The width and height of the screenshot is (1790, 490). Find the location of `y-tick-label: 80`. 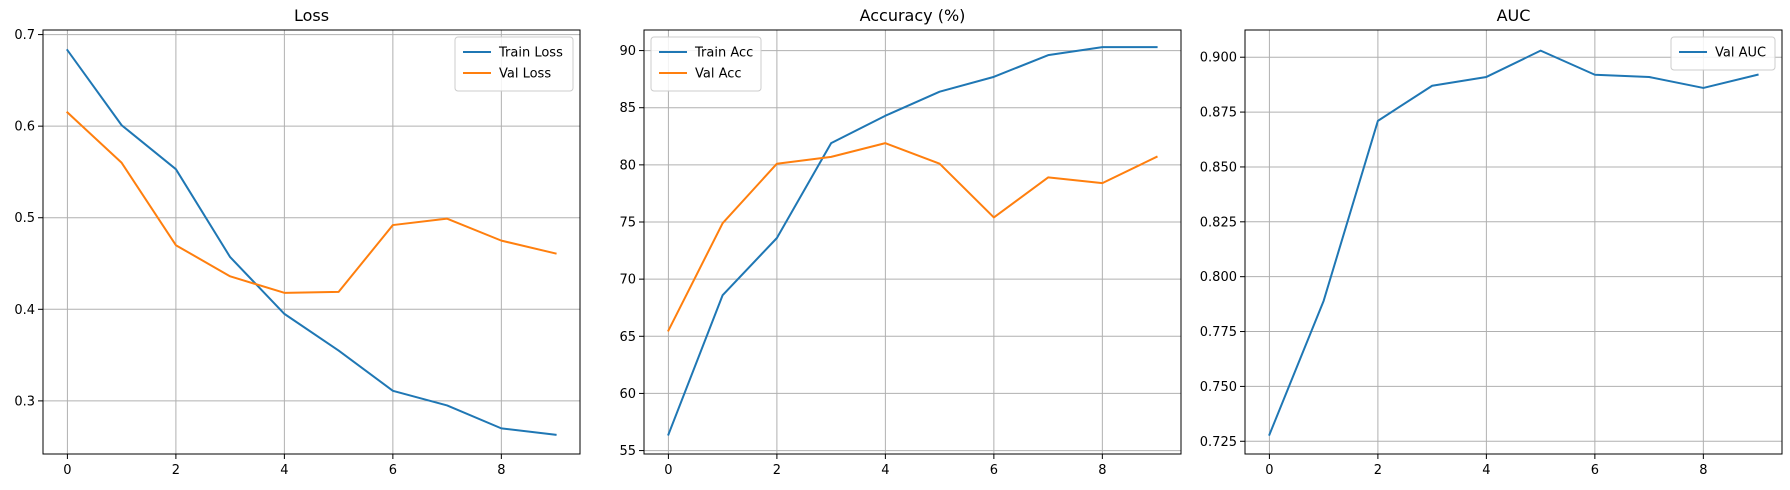

y-tick-label: 80 is located at coordinates (627, 165).